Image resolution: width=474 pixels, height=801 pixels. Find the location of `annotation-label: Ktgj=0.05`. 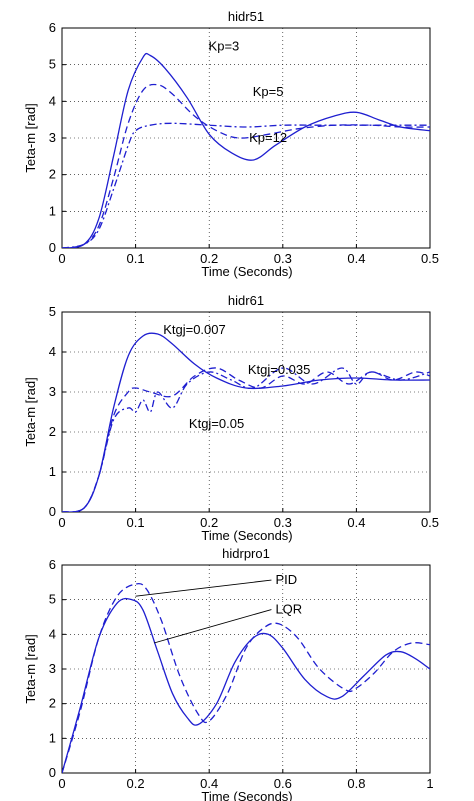

annotation-label: Ktgj=0.05 is located at coordinates (216, 423).